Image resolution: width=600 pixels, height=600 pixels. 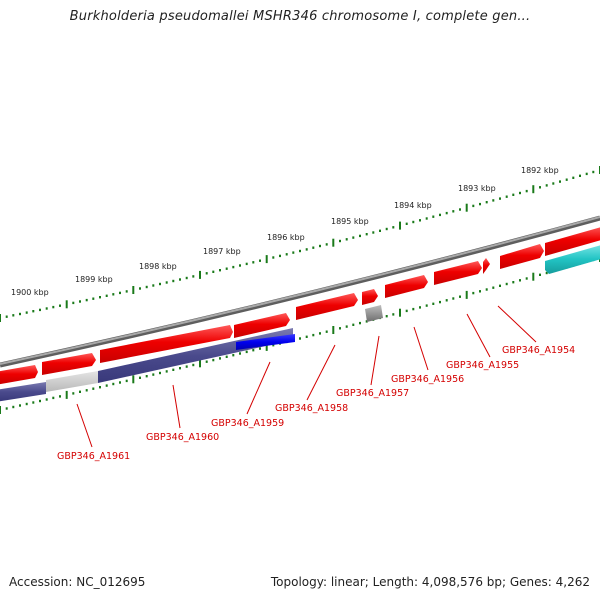 What do you see at coordinates (572, 259) in the screenshot?
I see `gene-feature-cyan` at bounding box center [572, 259].